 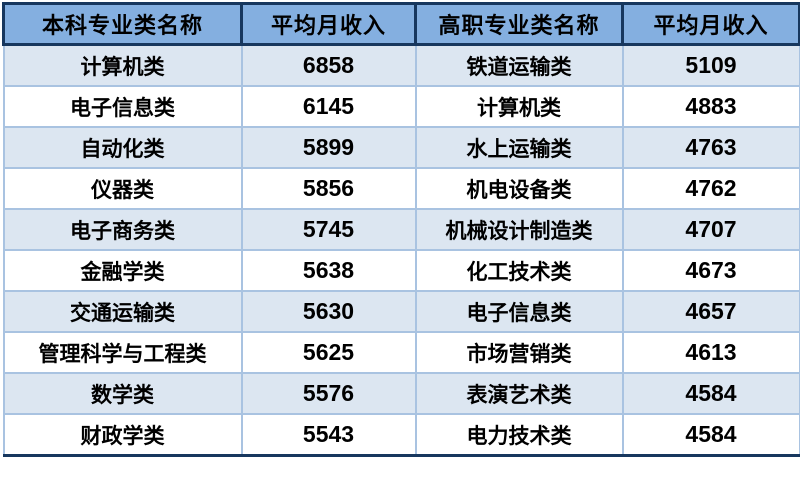 What do you see at coordinates (519, 147) in the screenshot?
I see `vocational-major-cell: 水上运输类` at bounding box center [519, 147].